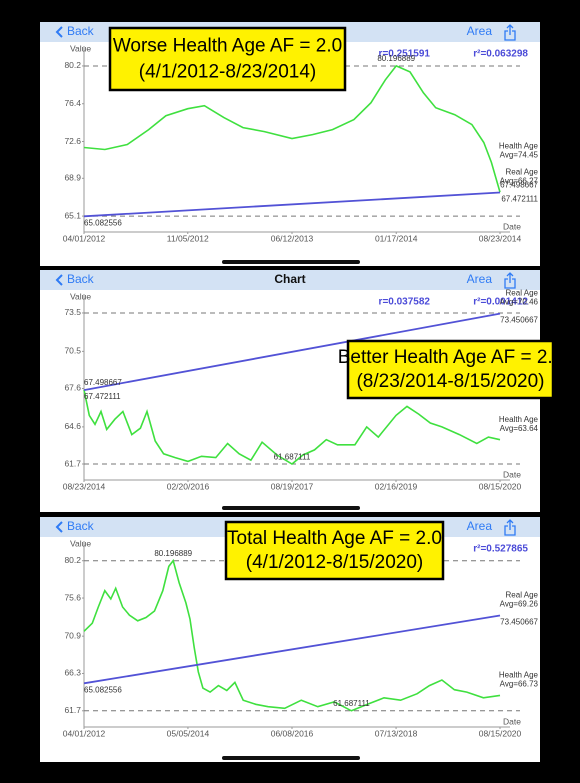  I want to click on x-tick-label: 06/08/2016, so click(292, 733).